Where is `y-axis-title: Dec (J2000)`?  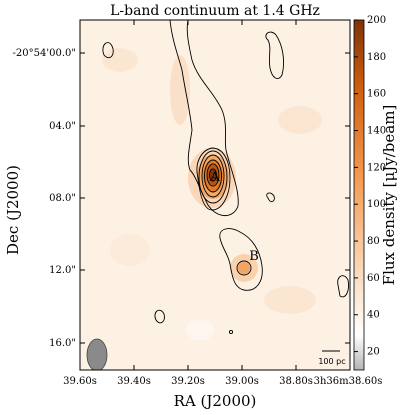
y-axis-title: Dec (J2000) is located at coordinates (13, 210).